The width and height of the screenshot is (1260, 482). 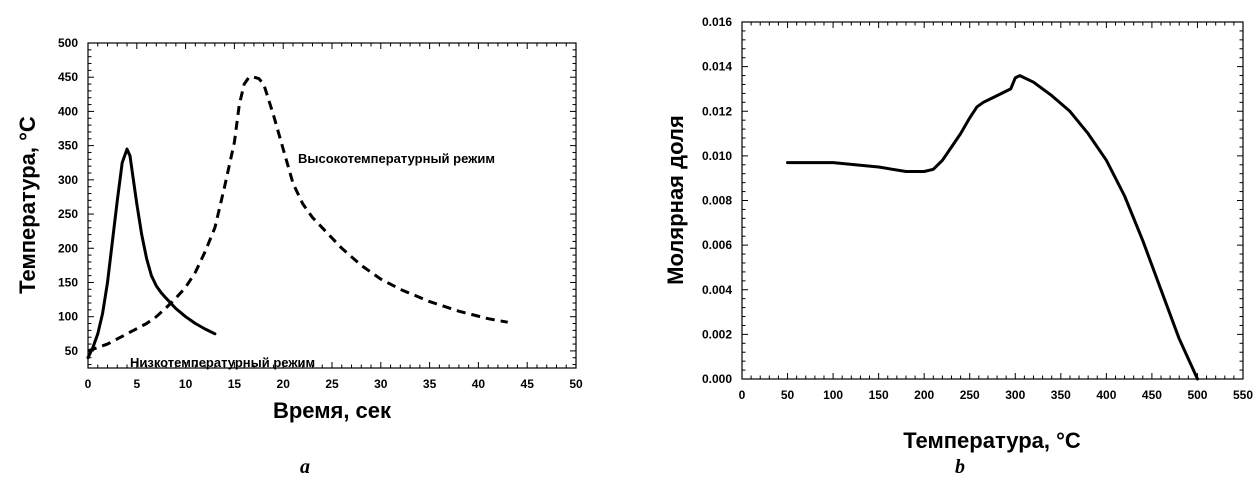 What do you see at coordinates (717, 22) in the screenshot?
I see `y-tick-label: 0.016` at bounding box center [717, 22].